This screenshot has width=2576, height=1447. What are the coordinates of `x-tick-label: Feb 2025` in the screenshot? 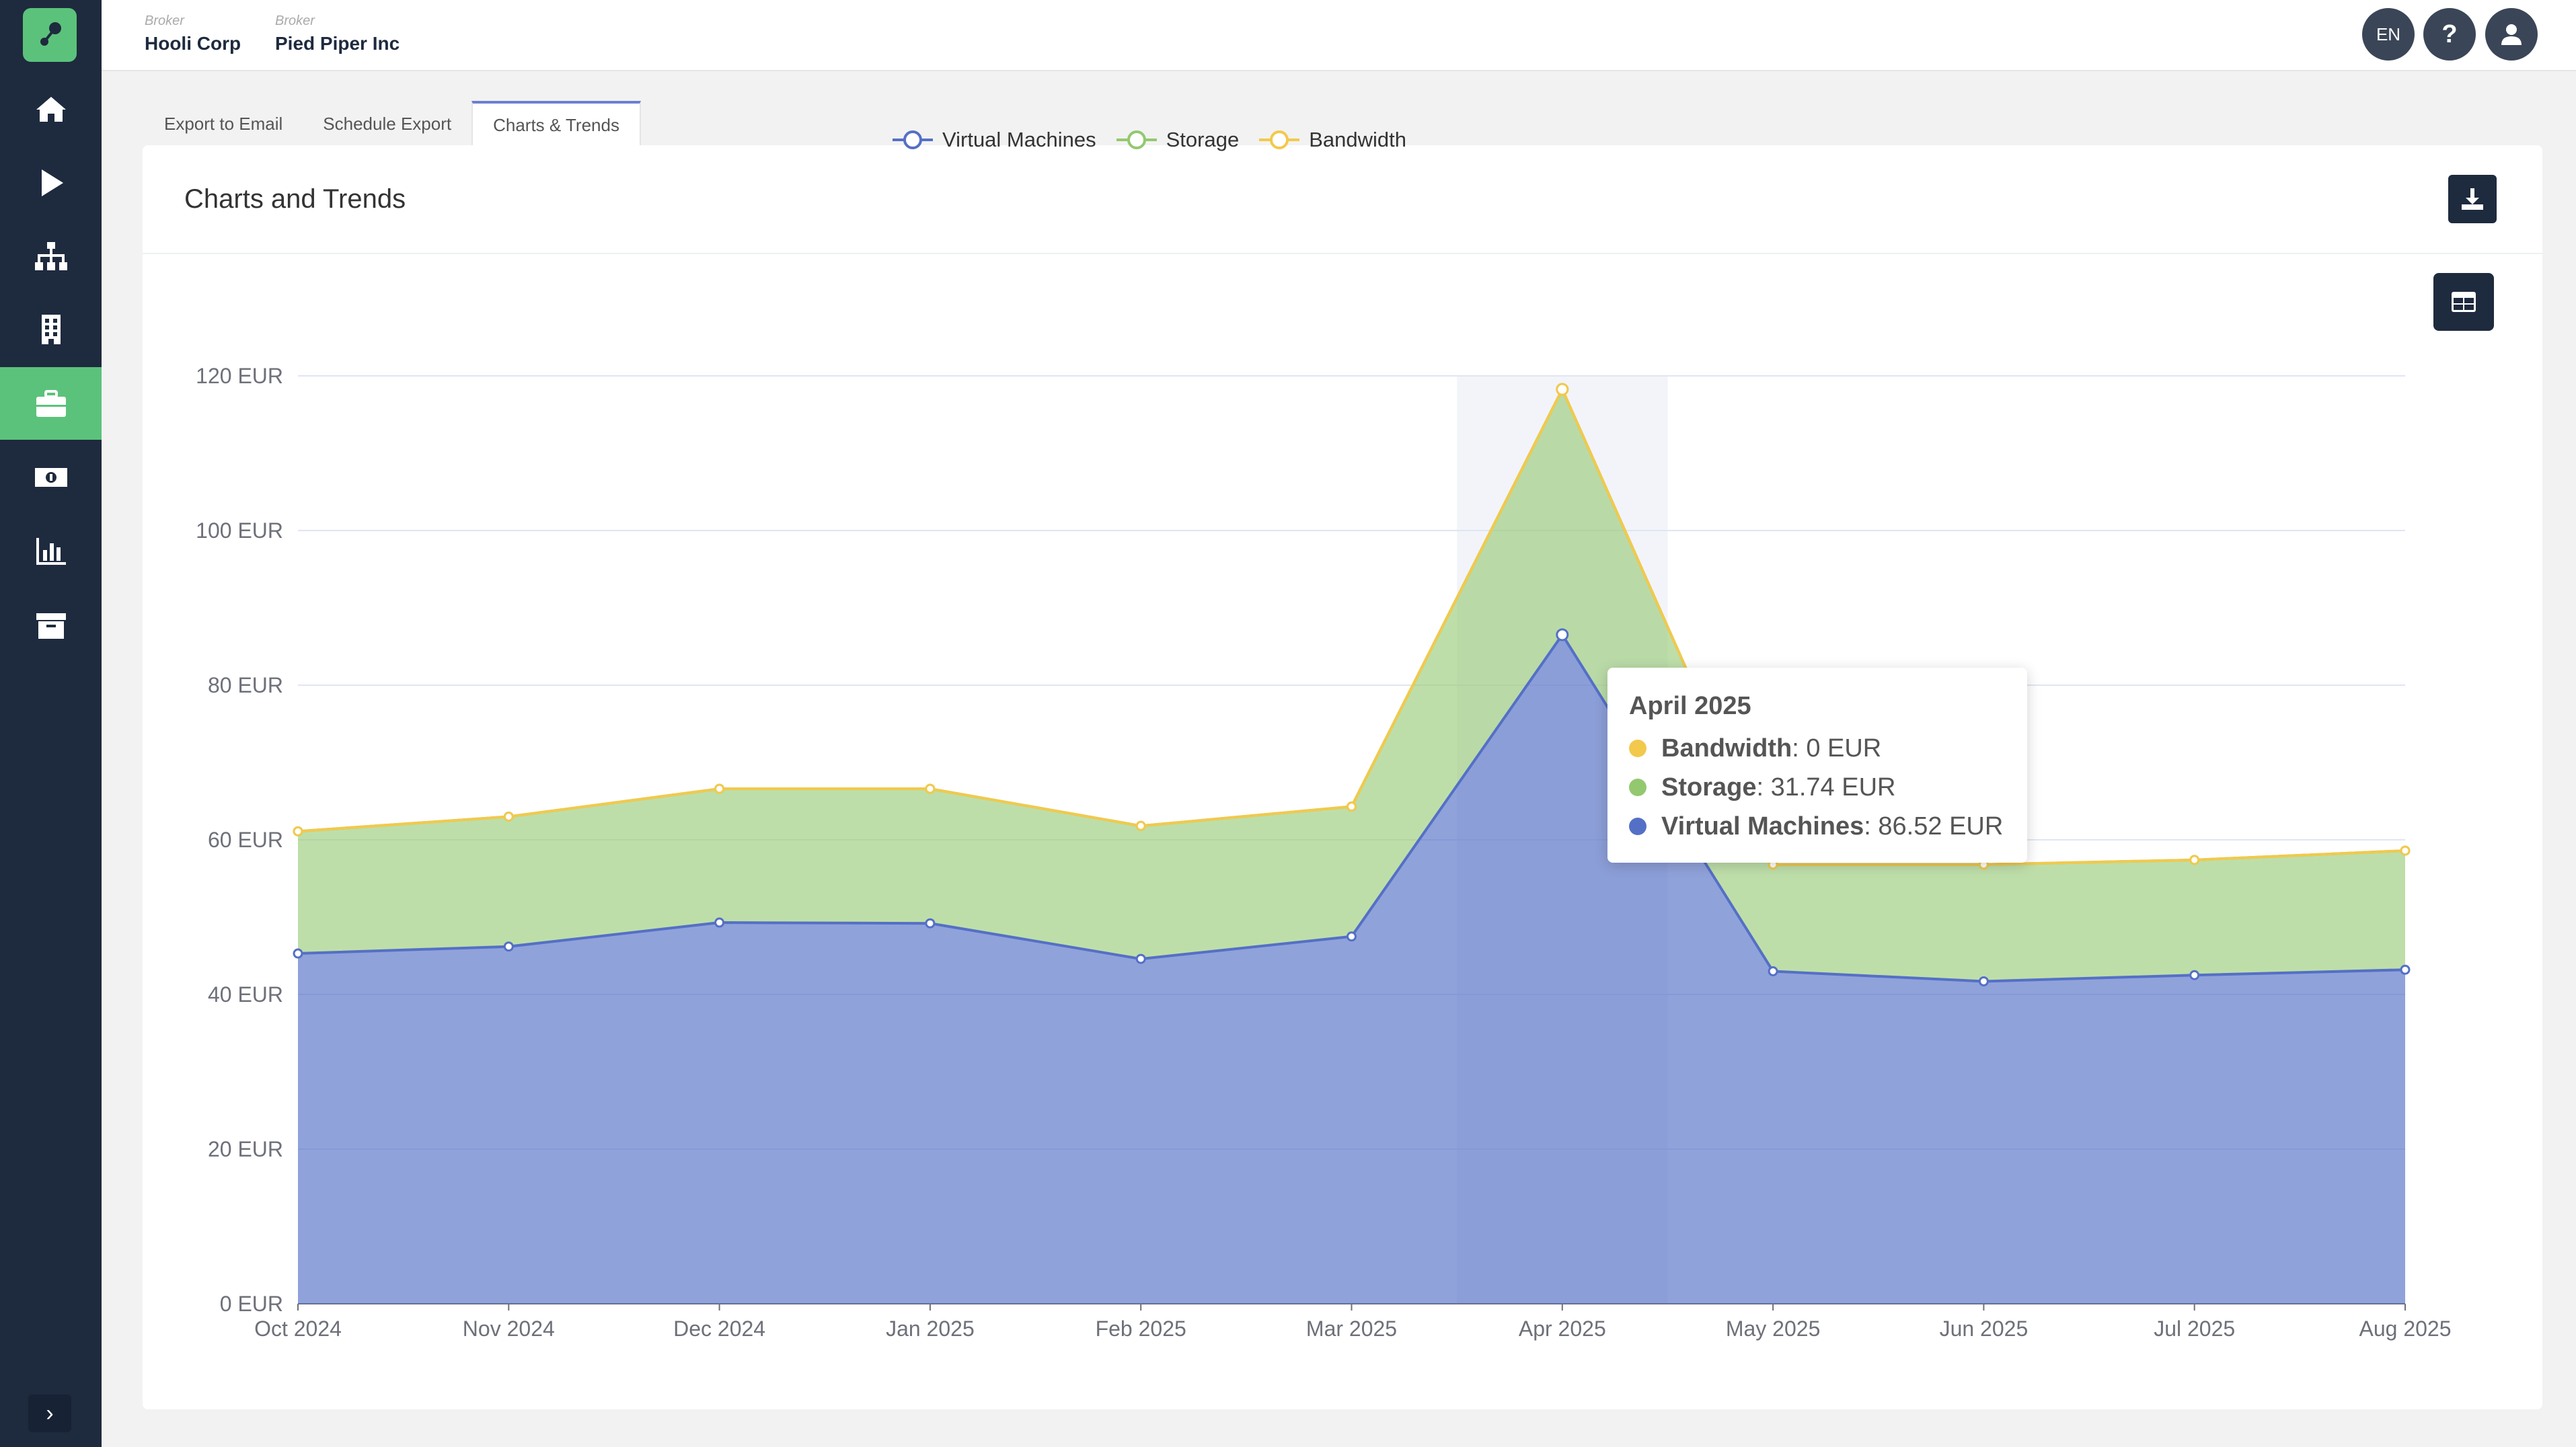 It's located at (1141, 1329).